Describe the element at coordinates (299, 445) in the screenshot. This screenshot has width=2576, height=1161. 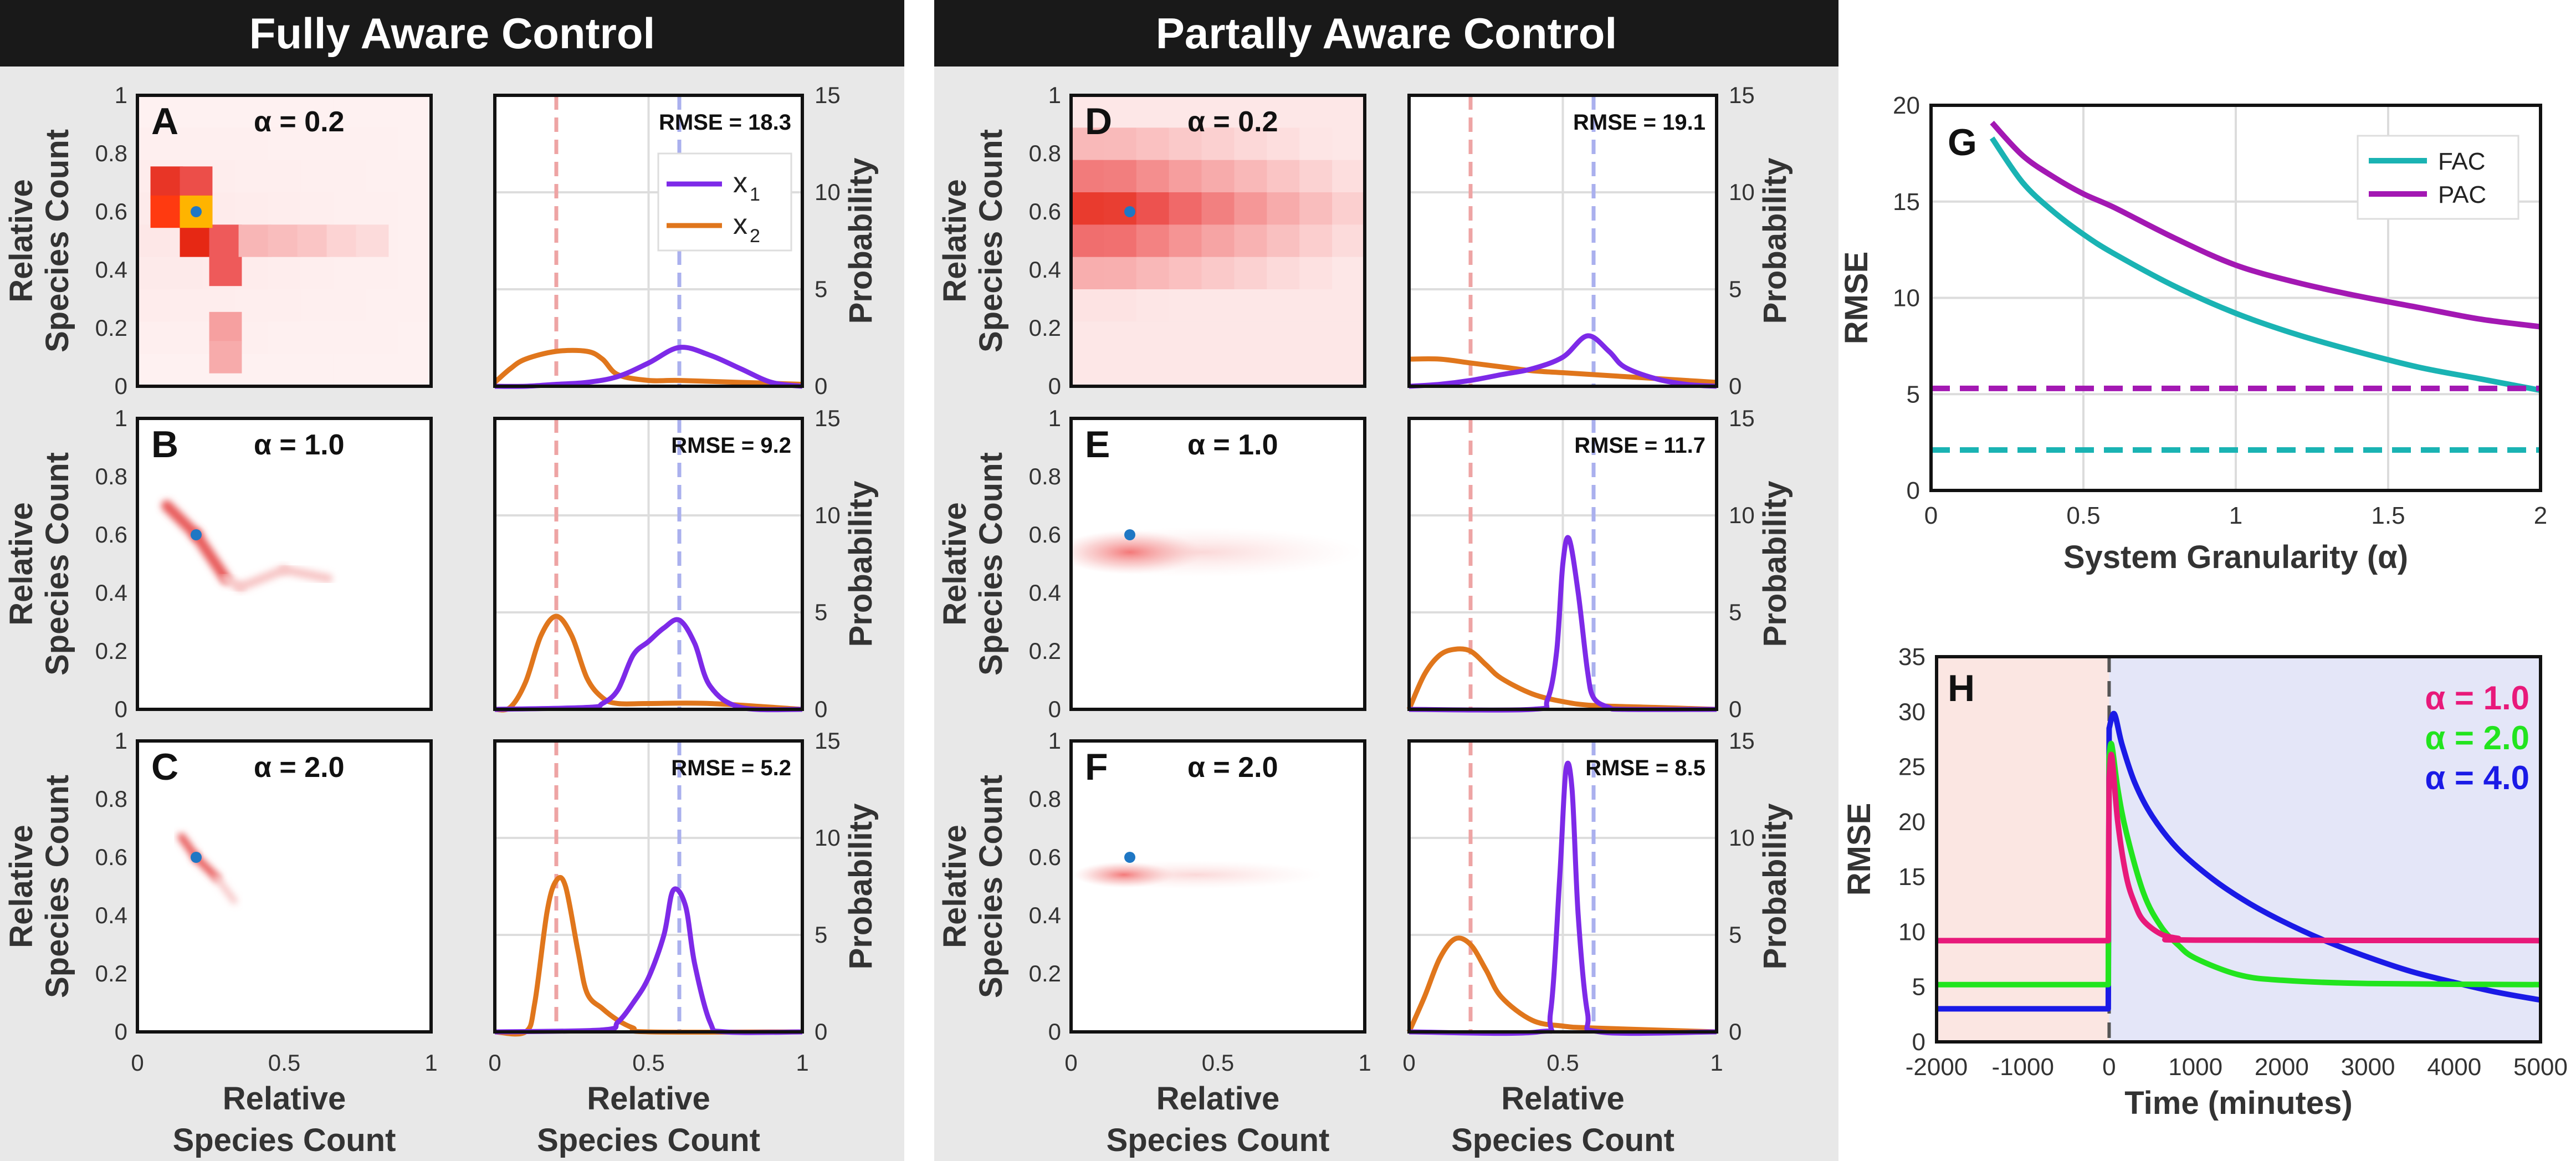
I see `alpha-label: α = 1.0` at that location.